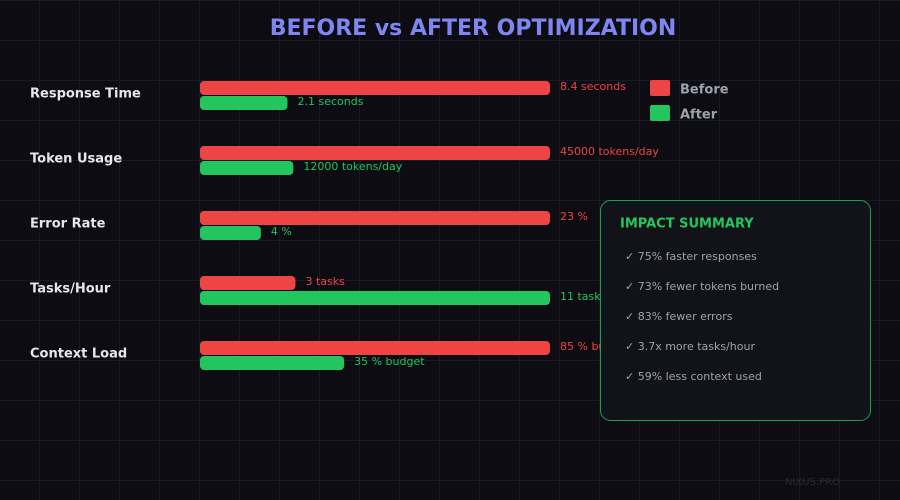 The height and width of the screenshot is (500, 900). Describe the element at coordinates (735, 310) in the screenshot. I see `summary-panel` at that location.